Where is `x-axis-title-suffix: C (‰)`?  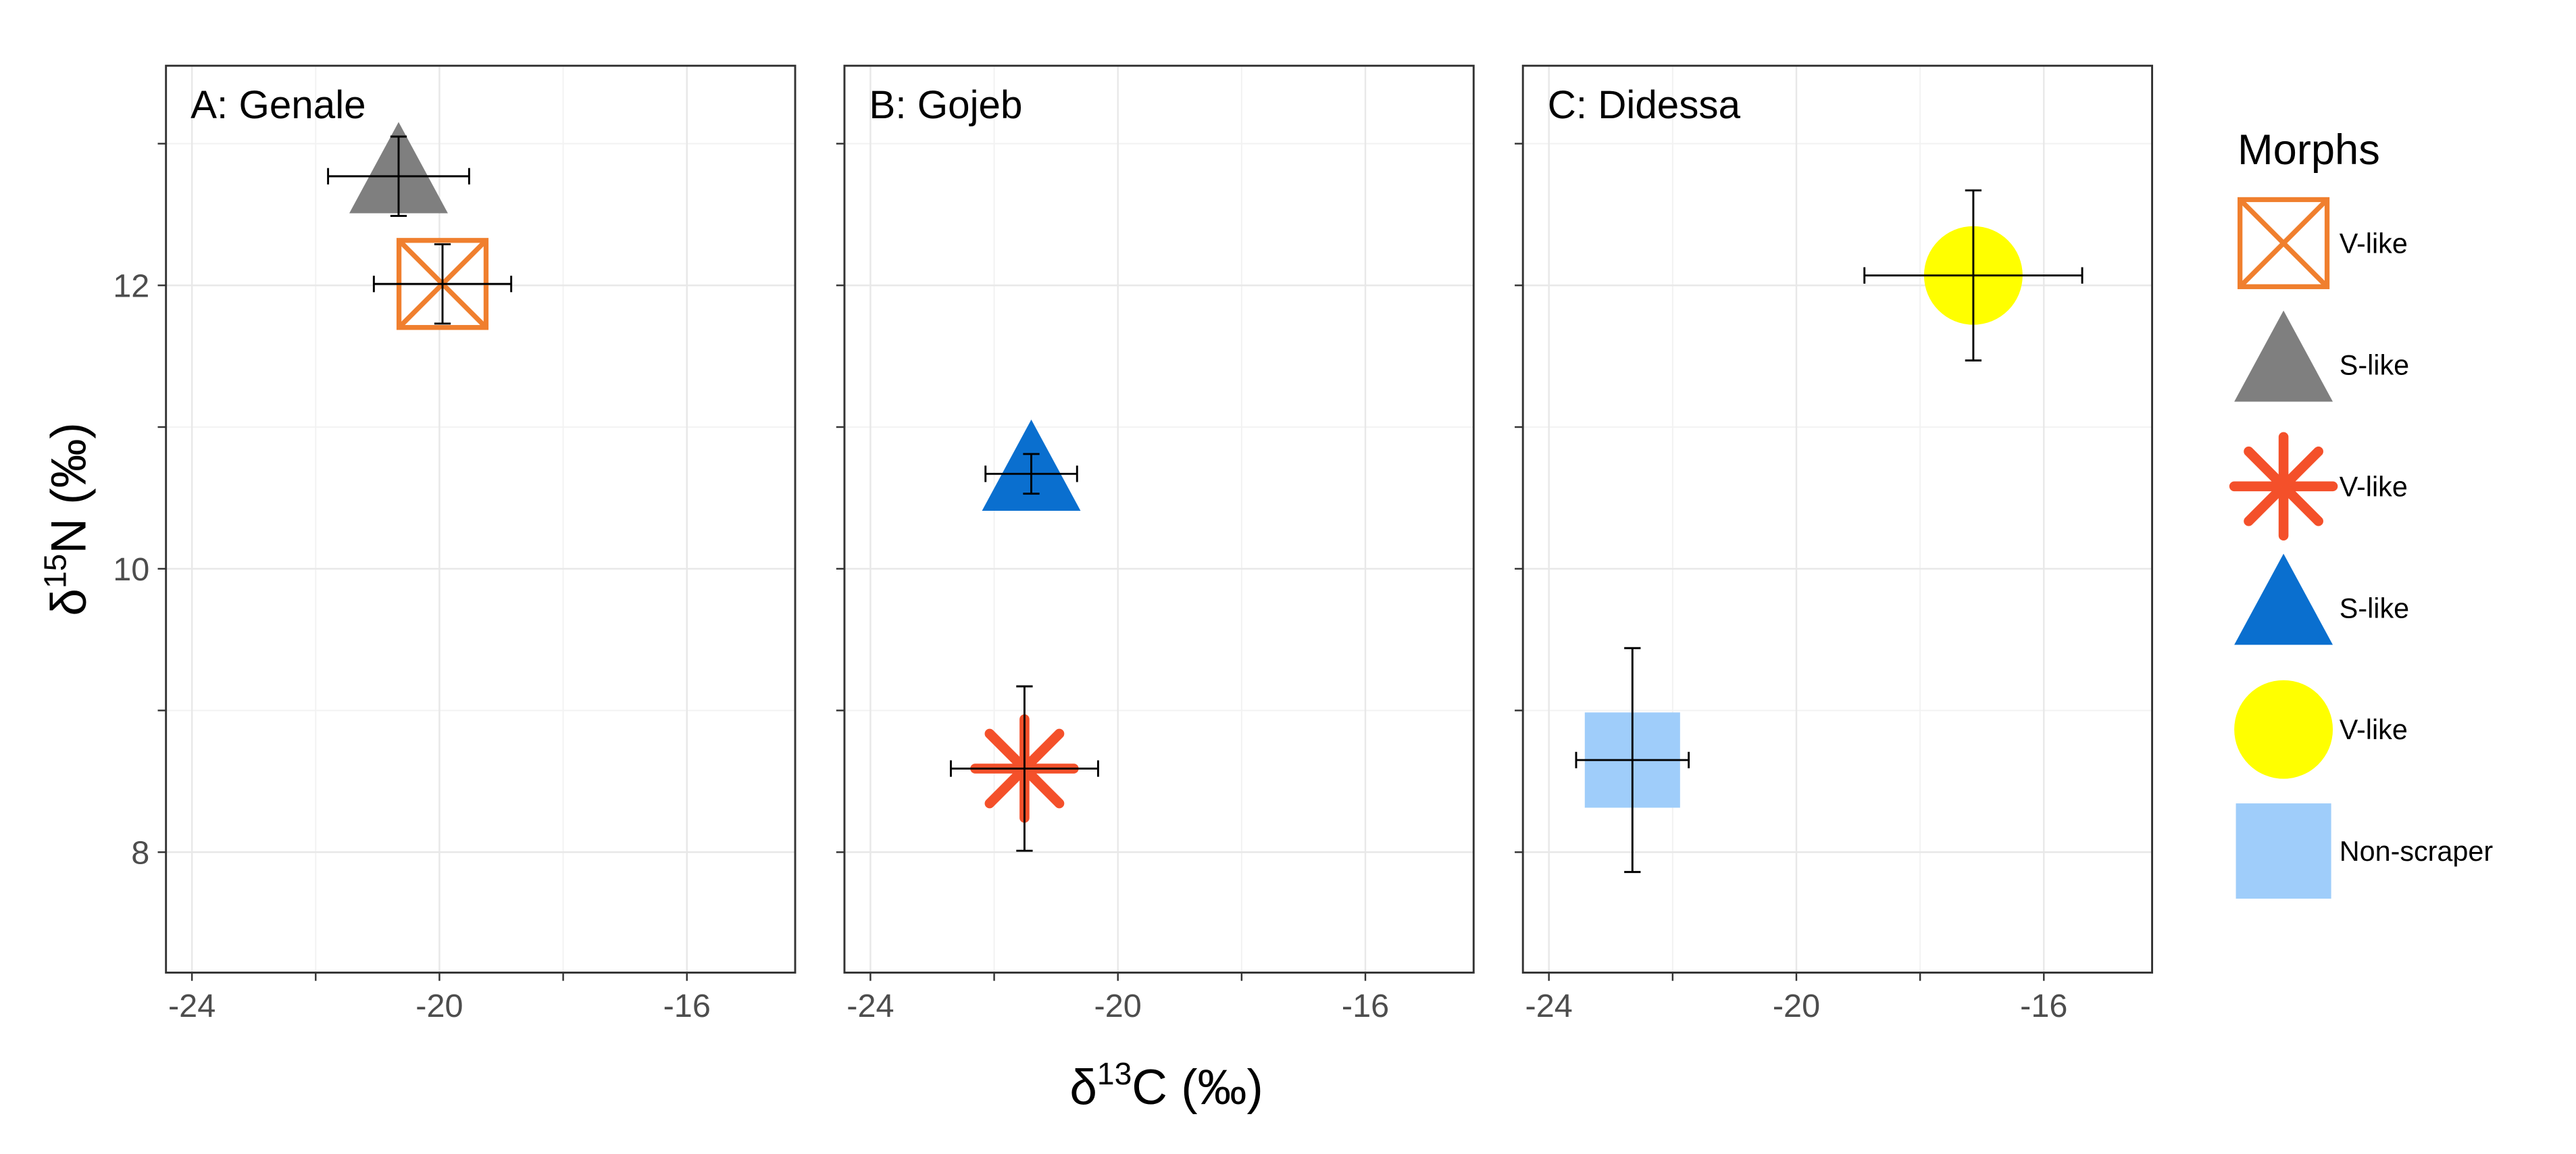
x-axis-title-suffix: C (‰) is located at coordinates (1197, 1087).